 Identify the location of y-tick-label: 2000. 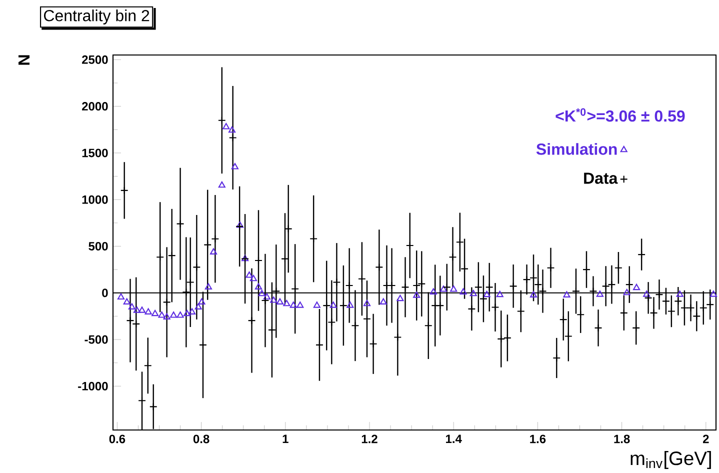
(95, 106).